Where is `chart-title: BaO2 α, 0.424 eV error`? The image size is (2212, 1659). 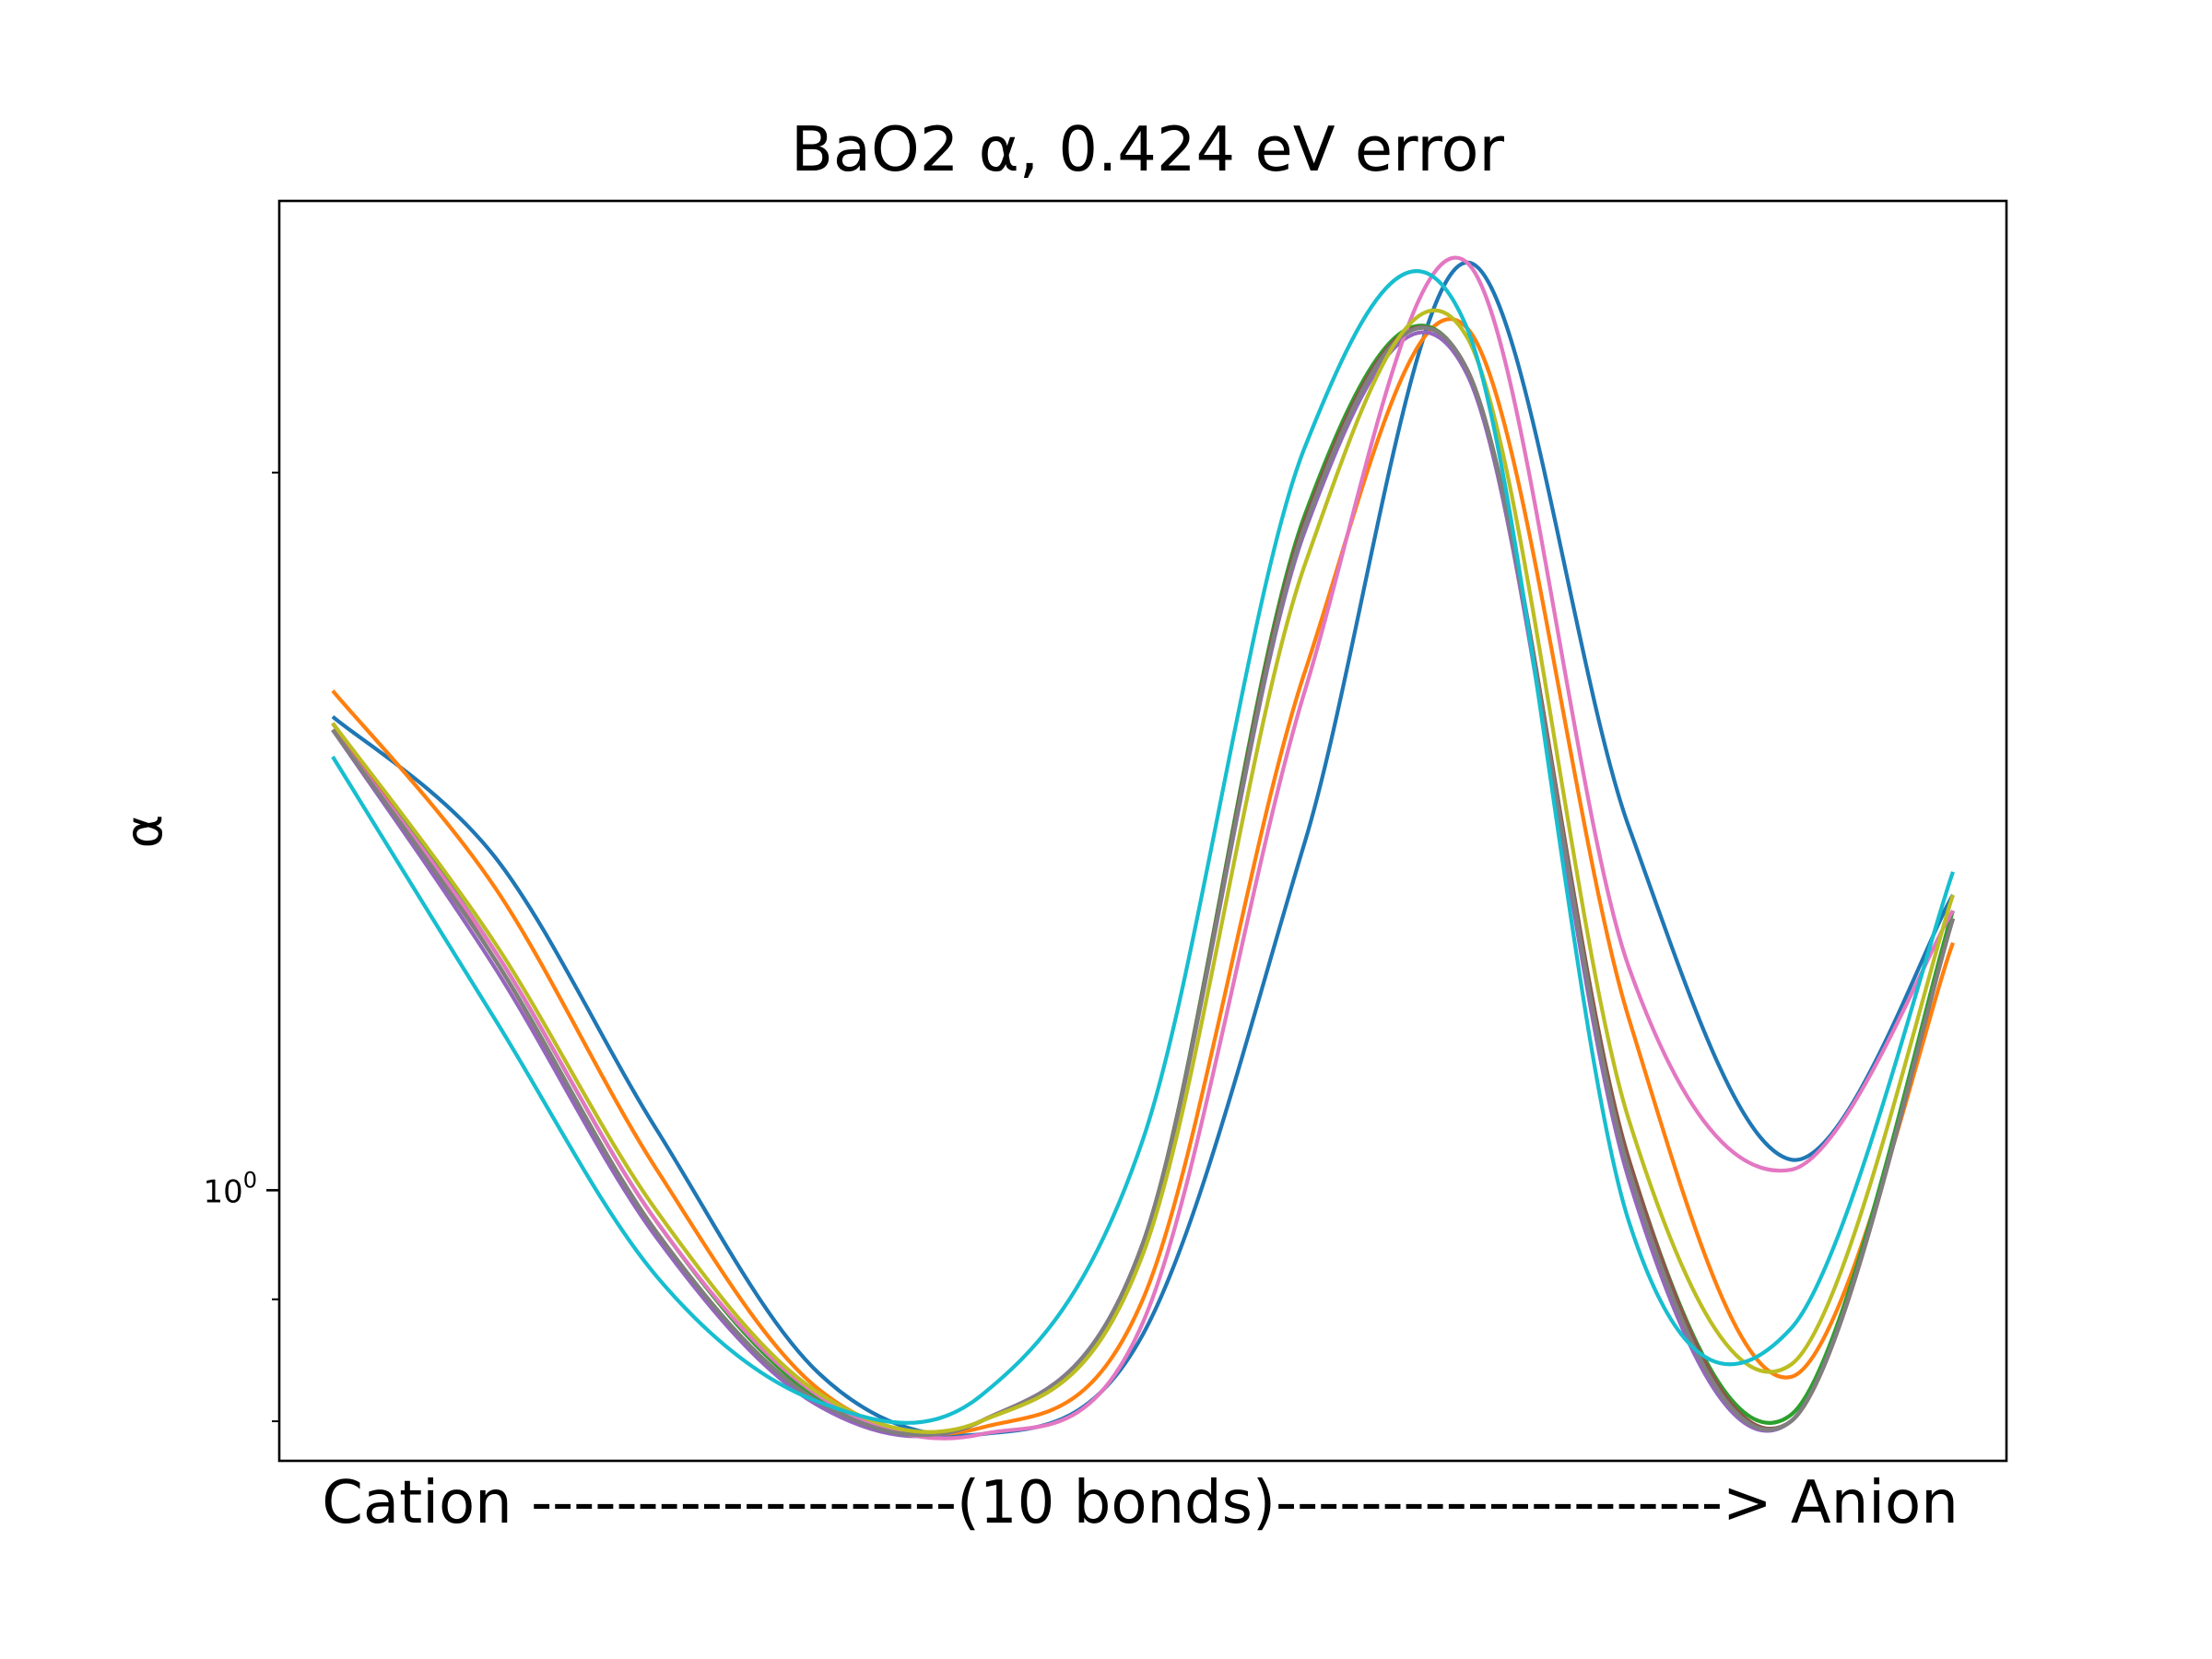
chart-title: BaO2 α, 0.424 eV error is located at coordinates (1148, 149).